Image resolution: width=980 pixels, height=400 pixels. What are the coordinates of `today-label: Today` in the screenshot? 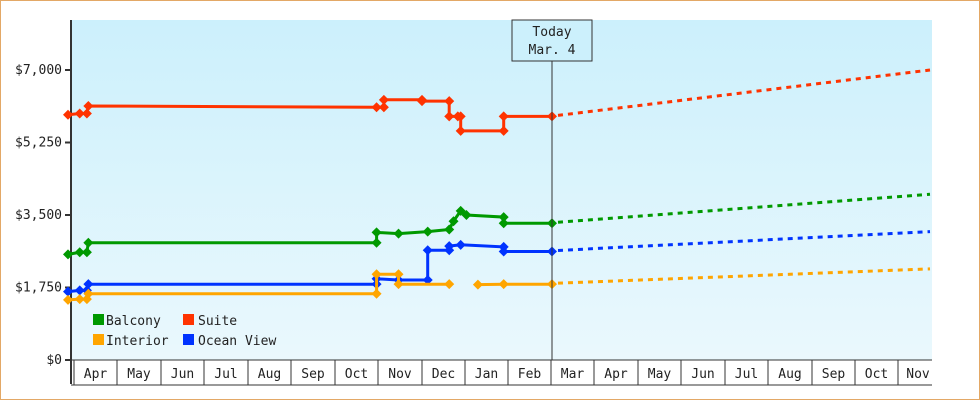 It's located at (551, 32).